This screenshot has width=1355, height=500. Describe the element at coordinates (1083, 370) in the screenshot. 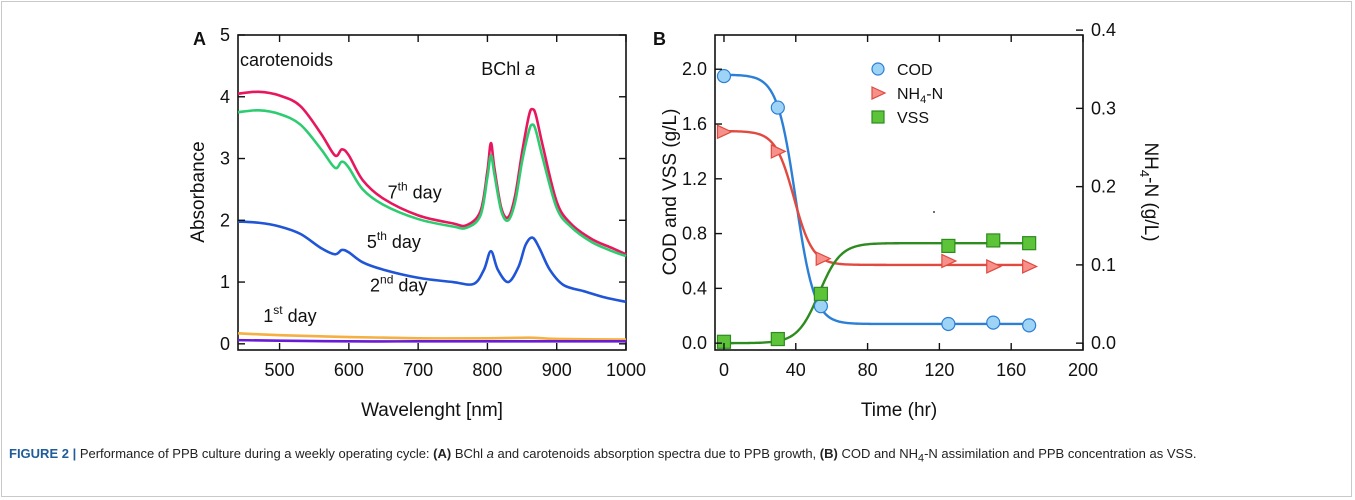

I see `x-tick-label: 200` at that location.